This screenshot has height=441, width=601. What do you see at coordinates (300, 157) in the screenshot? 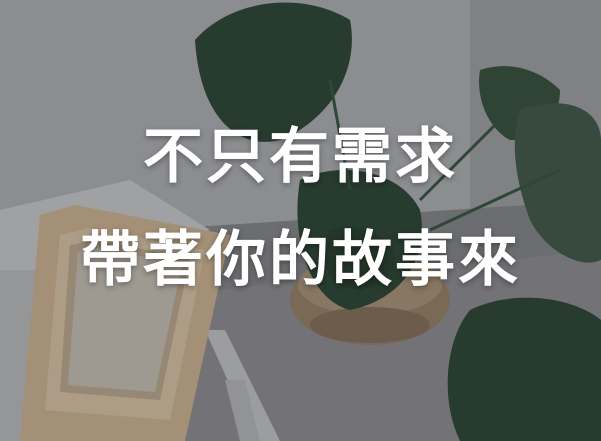
I see `headline-line-1: 不只有需求` at bounding box center [300, 157].